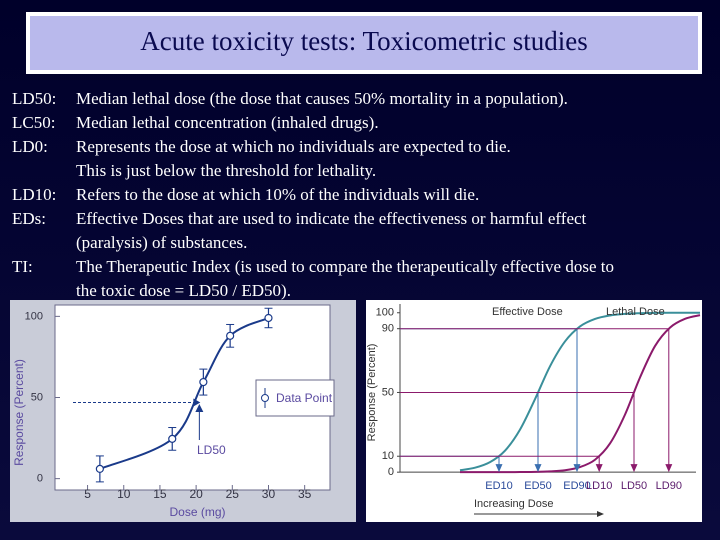 This screenshot has height=540, width=720. Describe the element at coordinates (87, 494) in the screenshot. I see `x-tick-label: 5` at that location.